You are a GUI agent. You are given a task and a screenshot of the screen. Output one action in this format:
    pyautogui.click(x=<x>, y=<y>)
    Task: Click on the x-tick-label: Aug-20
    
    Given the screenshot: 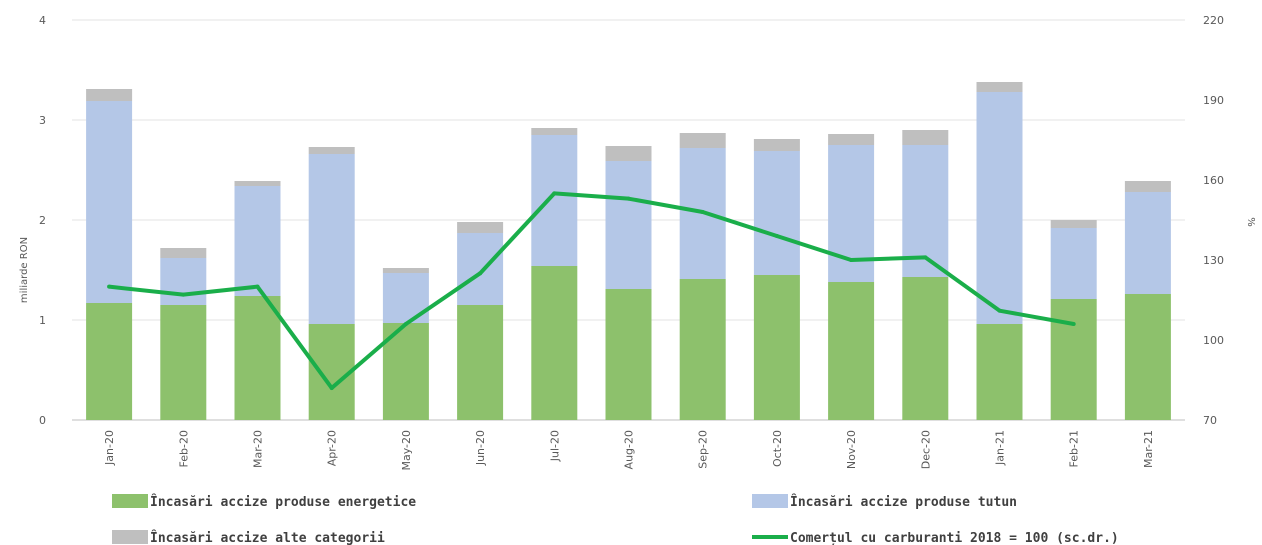 What is the action you would take?
    pyautogui.click(x=629, y=449)
    